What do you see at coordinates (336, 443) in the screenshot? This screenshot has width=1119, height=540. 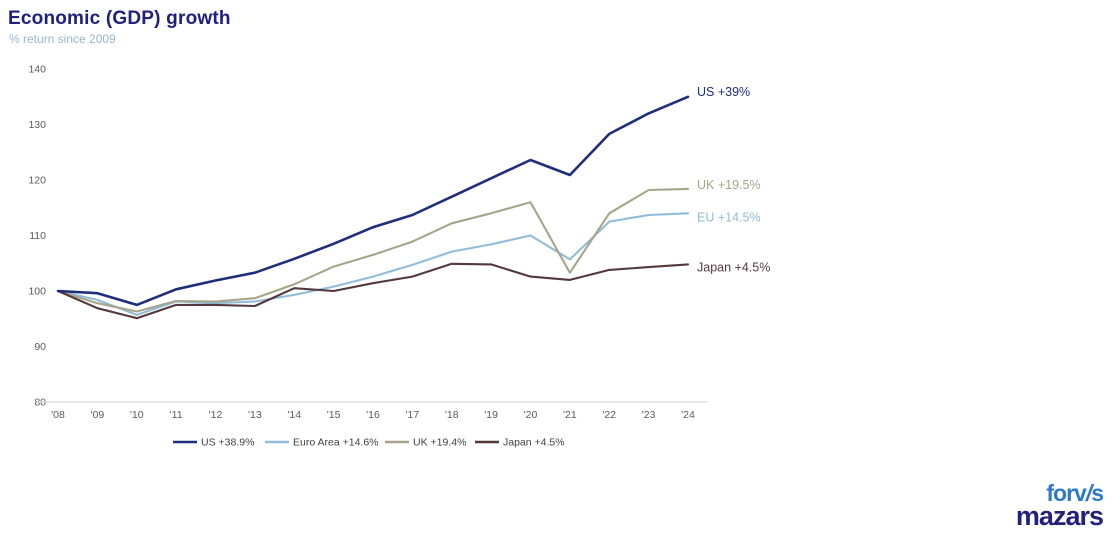 I see `legend-label-euro-area: Euro Area +14.6%` at bounding box center [336, 443].